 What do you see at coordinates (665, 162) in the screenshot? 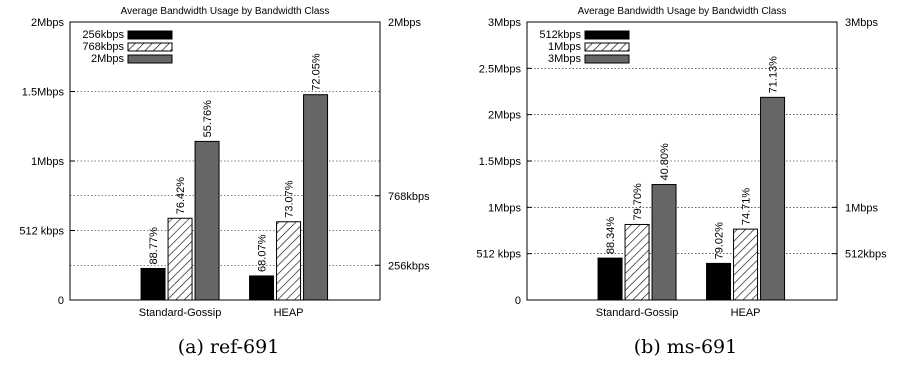
I see `data-label: 40.80%` at bounding box center [665, 162].